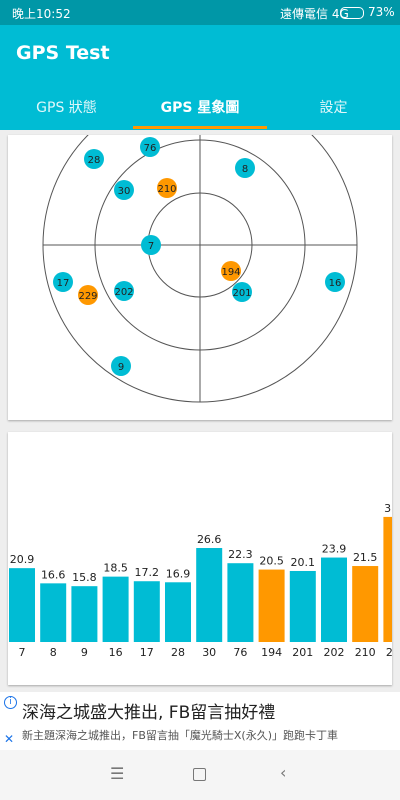  Describe the element at coordinates (147, 572) in the screenshot. I see `value-label: 17.2` at that location.